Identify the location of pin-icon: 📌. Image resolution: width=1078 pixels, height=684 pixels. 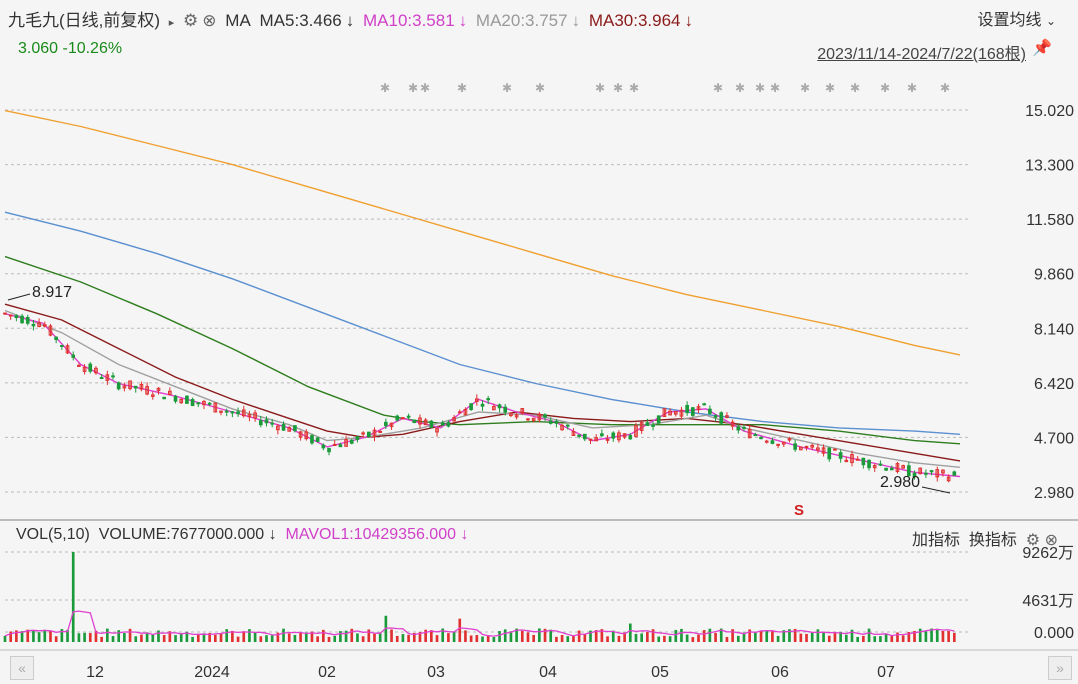
(1042, 48).